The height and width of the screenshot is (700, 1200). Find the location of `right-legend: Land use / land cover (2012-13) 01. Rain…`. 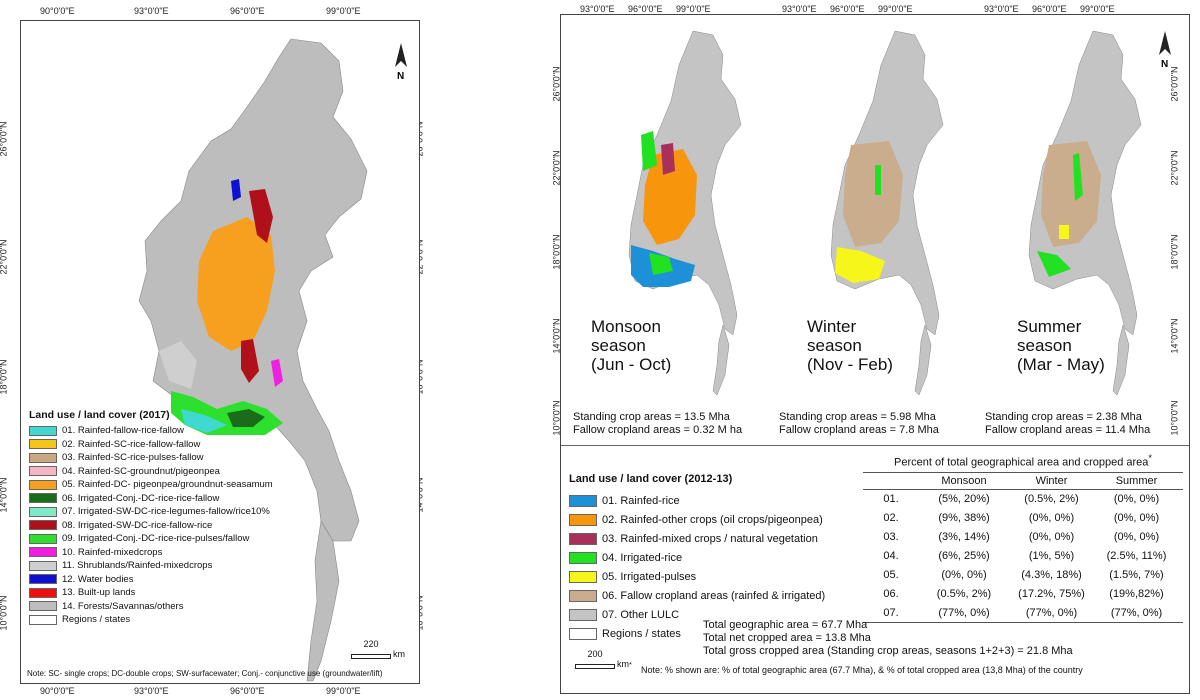

right-legend: Land use / land cover (2012-13) 01. Rain… is located at coordinates (719, 558).